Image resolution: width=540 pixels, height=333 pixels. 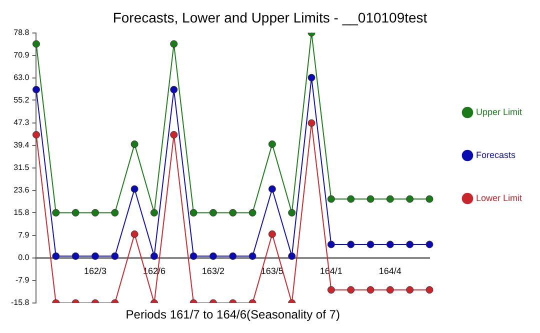 I want to click on y-tick-label: 7.9, so click(x=24, y=235).